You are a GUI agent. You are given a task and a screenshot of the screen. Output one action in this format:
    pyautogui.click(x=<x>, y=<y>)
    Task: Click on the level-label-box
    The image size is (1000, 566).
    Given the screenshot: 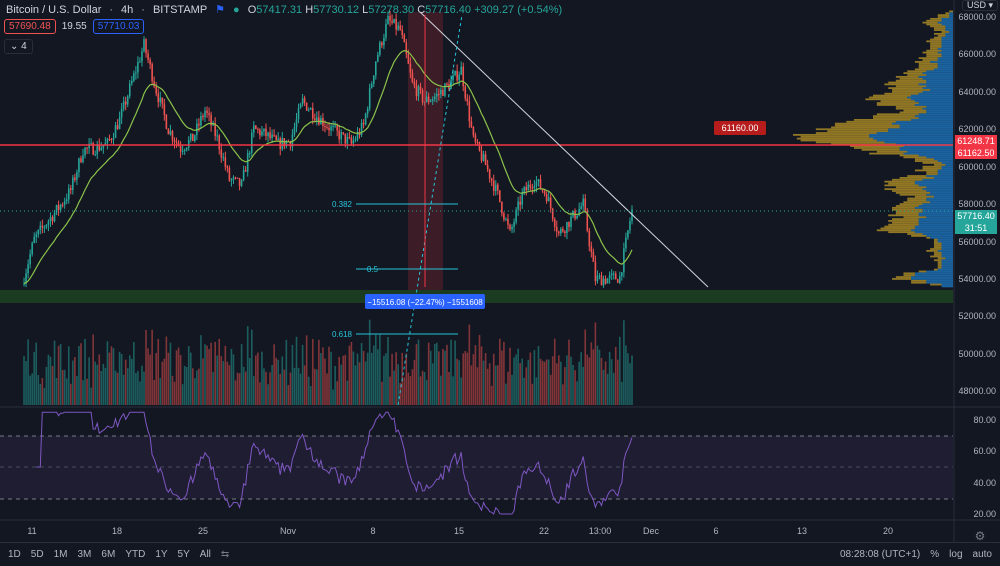 What is the action you would take?
    pyautogui.click(x=740, y=128)
    